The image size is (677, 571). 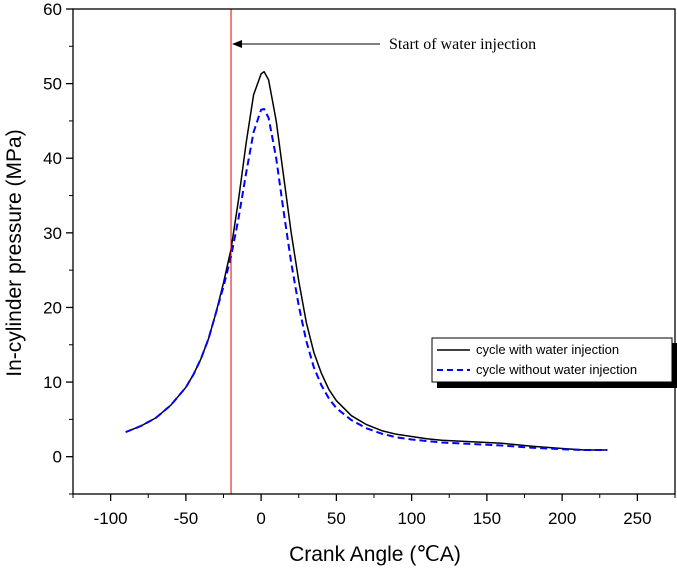 What do you see at coordinates (487, 518) in the screenshot?
I see `x-tick-label: 150` at bounding box center [487, 518].